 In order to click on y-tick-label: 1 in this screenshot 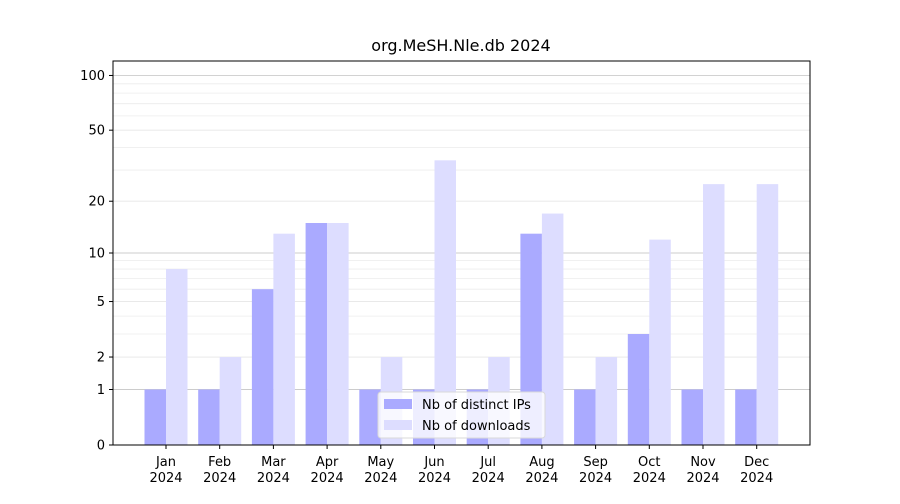, I will do `click(101, 390)`.